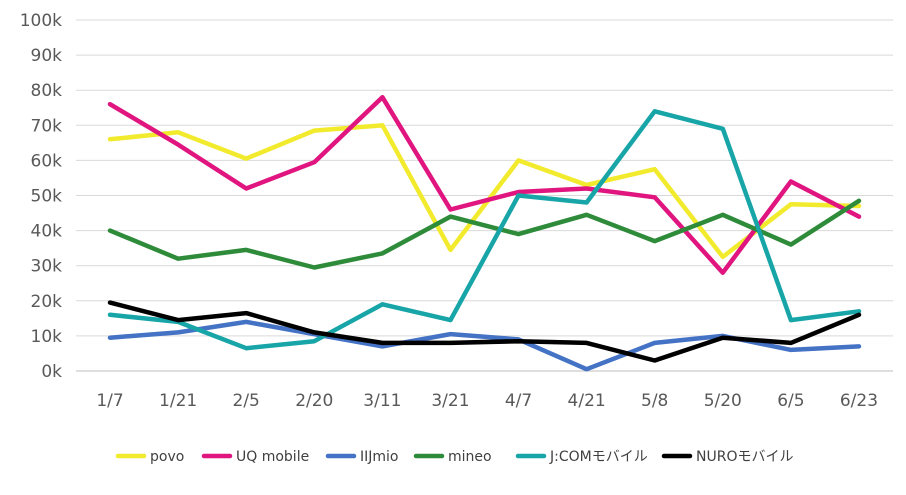  I want to click on x-tick-label: 2/20, so click(314, 401).